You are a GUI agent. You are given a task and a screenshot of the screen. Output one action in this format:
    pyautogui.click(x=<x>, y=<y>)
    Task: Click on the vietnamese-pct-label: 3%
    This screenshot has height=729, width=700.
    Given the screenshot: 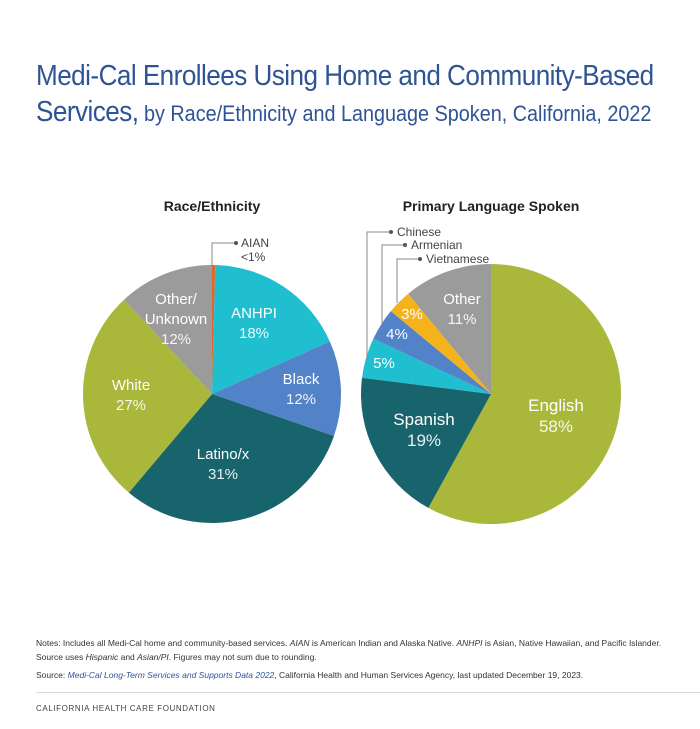 What is the action you would take?
    pyautogui.click(x=412, y=314)
    